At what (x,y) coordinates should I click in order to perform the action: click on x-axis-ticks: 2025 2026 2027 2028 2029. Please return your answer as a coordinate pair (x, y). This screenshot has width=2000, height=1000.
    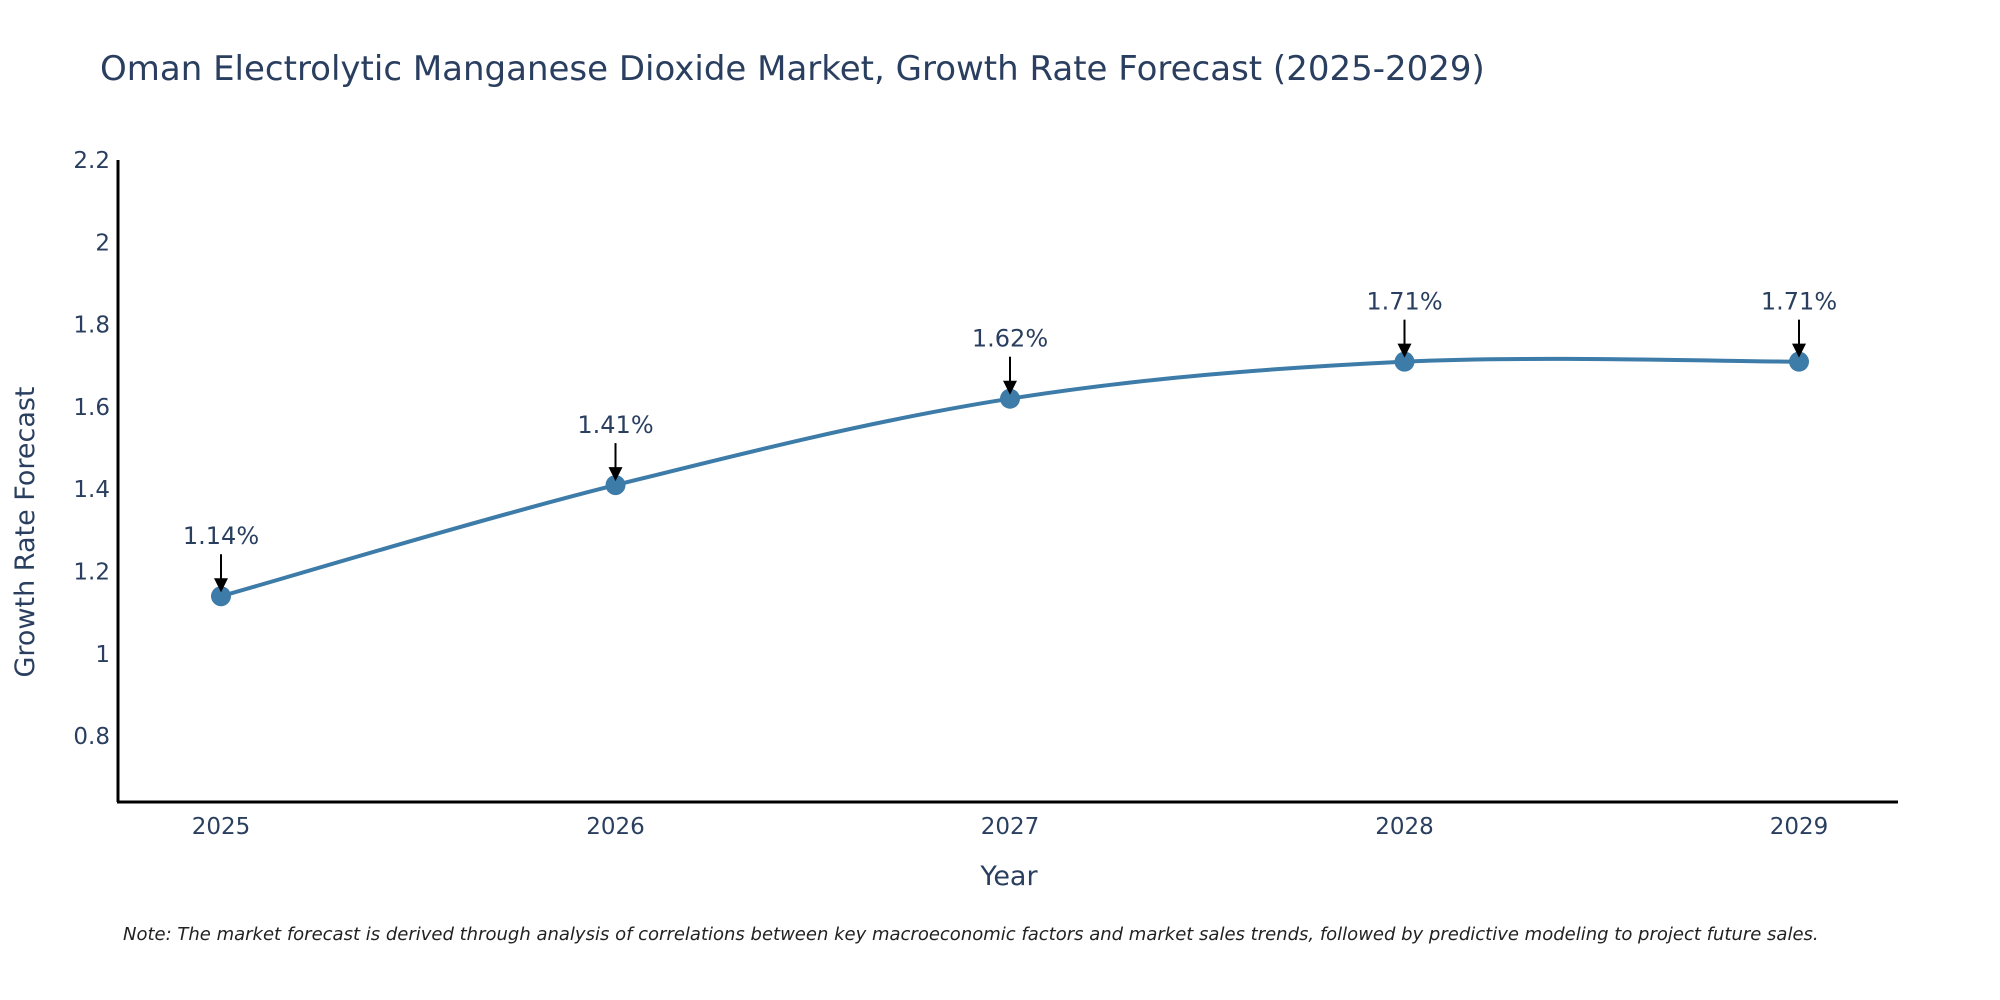
    Looking at the image, I should click on (1010, 827).